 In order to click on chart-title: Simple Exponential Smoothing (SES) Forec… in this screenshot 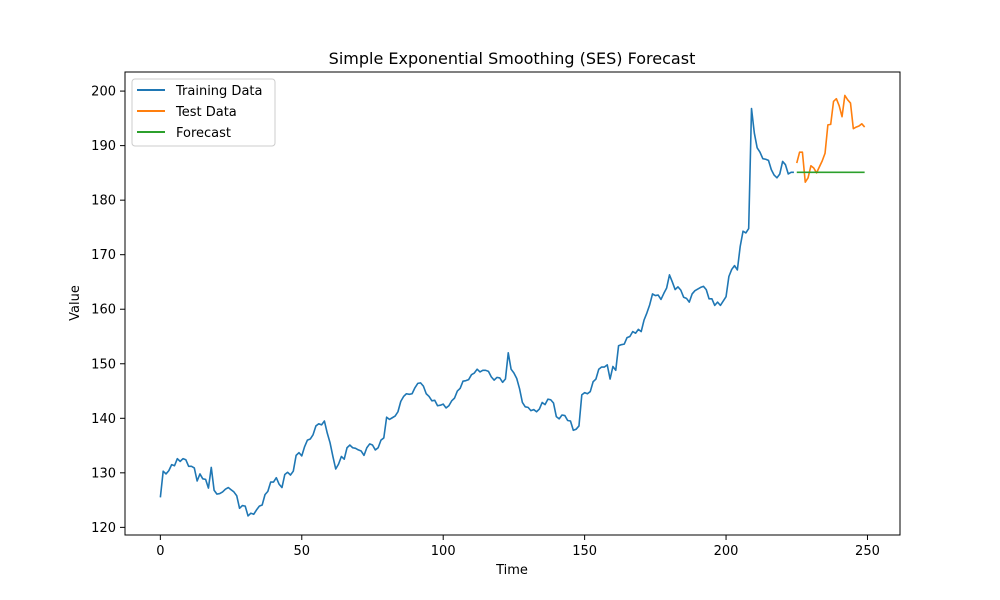, I will do `click(512, 58)`.